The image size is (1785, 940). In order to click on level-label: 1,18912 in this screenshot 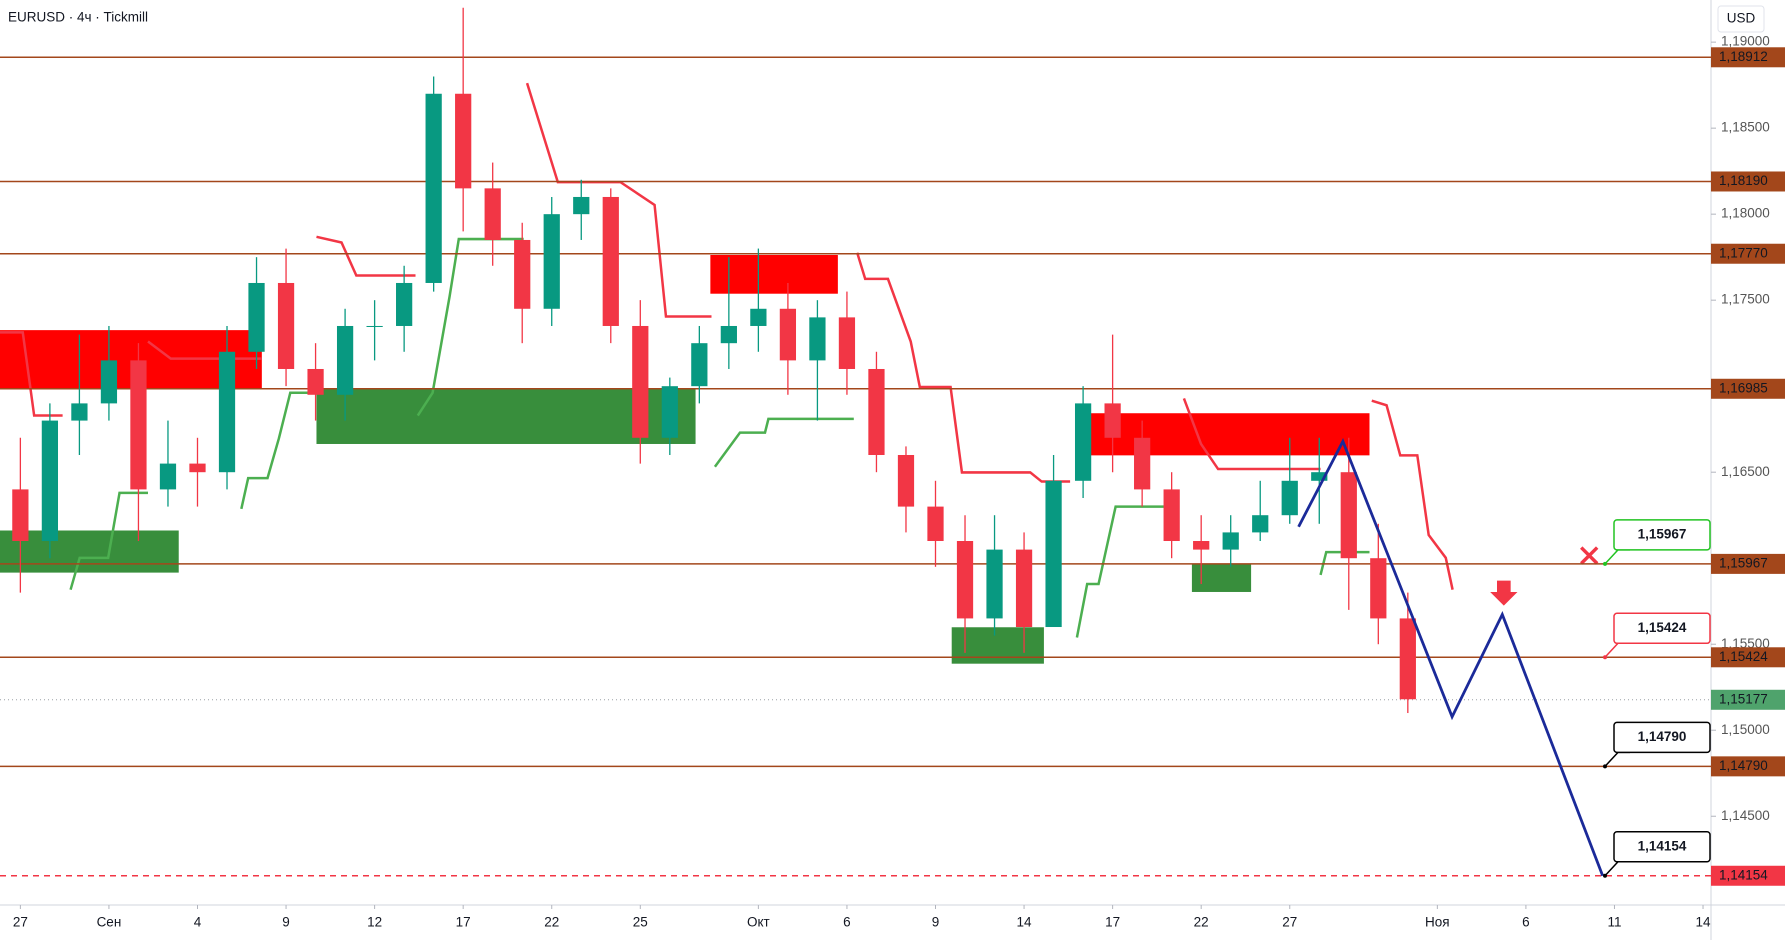, I will do `click(1743, 56)`.